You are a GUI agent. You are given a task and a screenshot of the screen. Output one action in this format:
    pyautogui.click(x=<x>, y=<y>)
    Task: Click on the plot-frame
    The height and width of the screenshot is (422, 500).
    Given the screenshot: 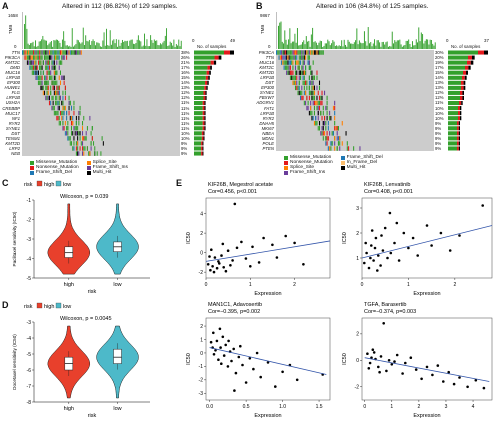 What is the action you would take?
    pyautogui.click(x=268, y=238)
    